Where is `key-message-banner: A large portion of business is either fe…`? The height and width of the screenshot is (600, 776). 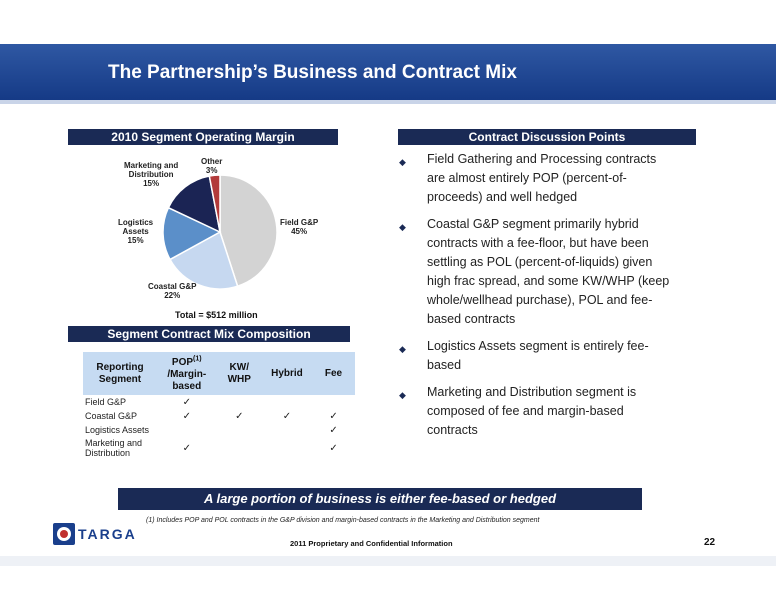 key-message-banner: A large portion of business is either fe… is located at coordinates (380, 499).